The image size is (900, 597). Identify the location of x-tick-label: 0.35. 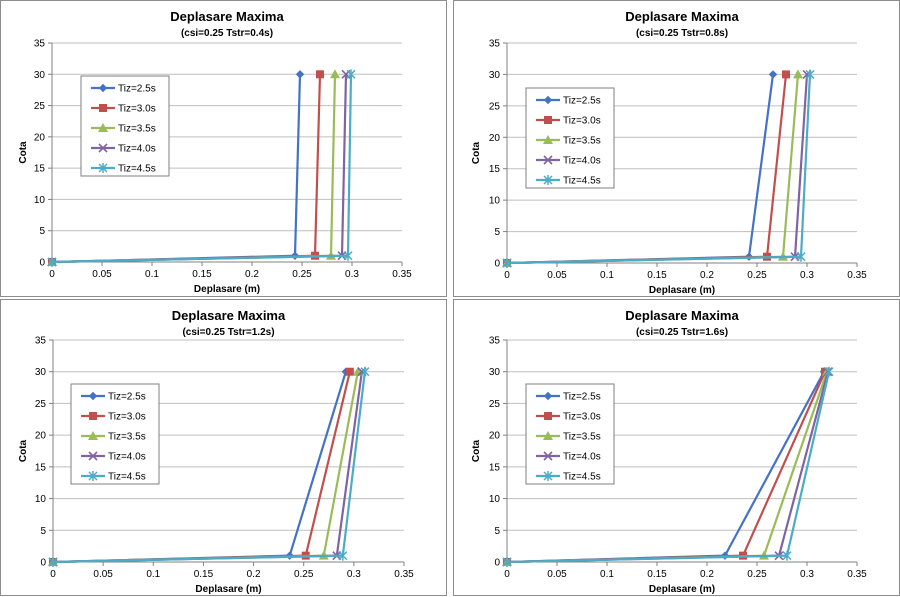
(857, 574).